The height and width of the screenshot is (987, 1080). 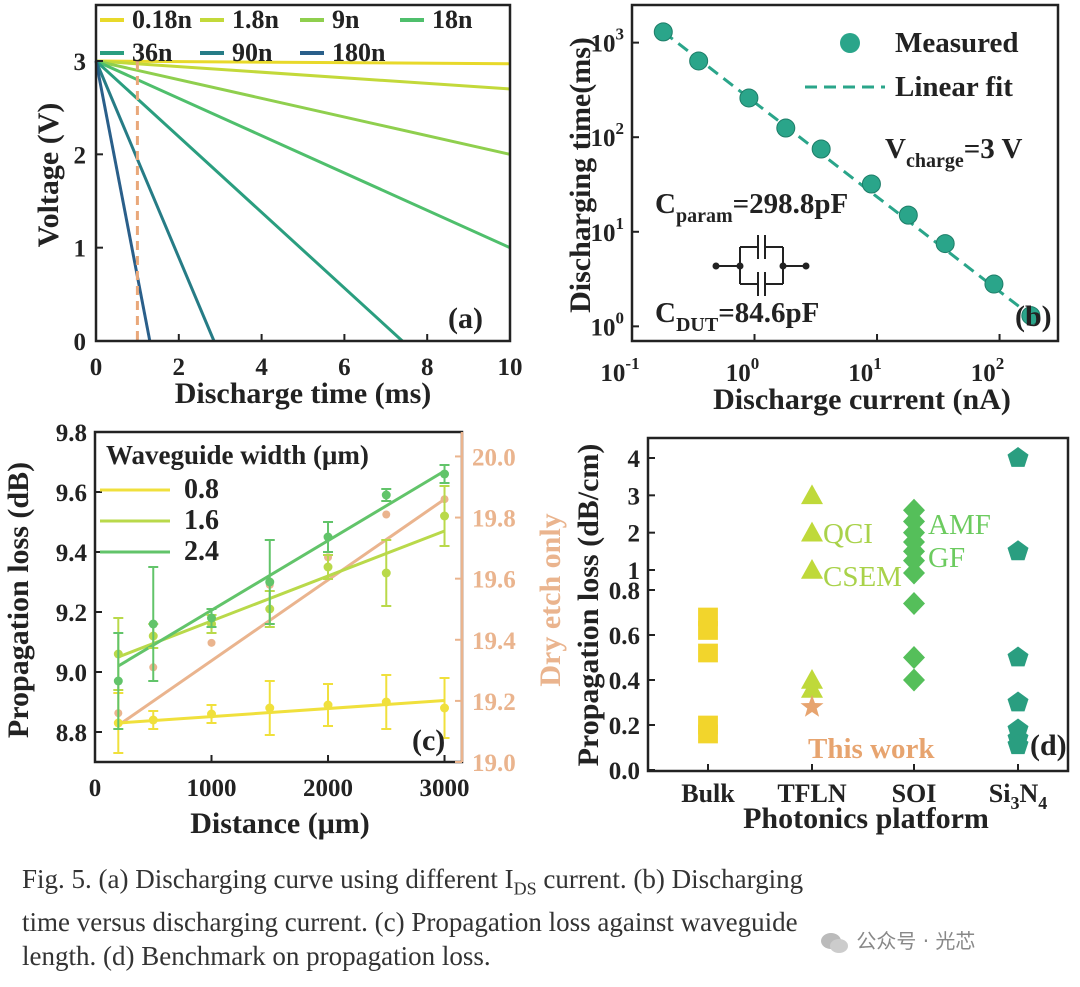 I want to click on panel-b-capacitor-schematic-icon, so click(x=761, y=265).